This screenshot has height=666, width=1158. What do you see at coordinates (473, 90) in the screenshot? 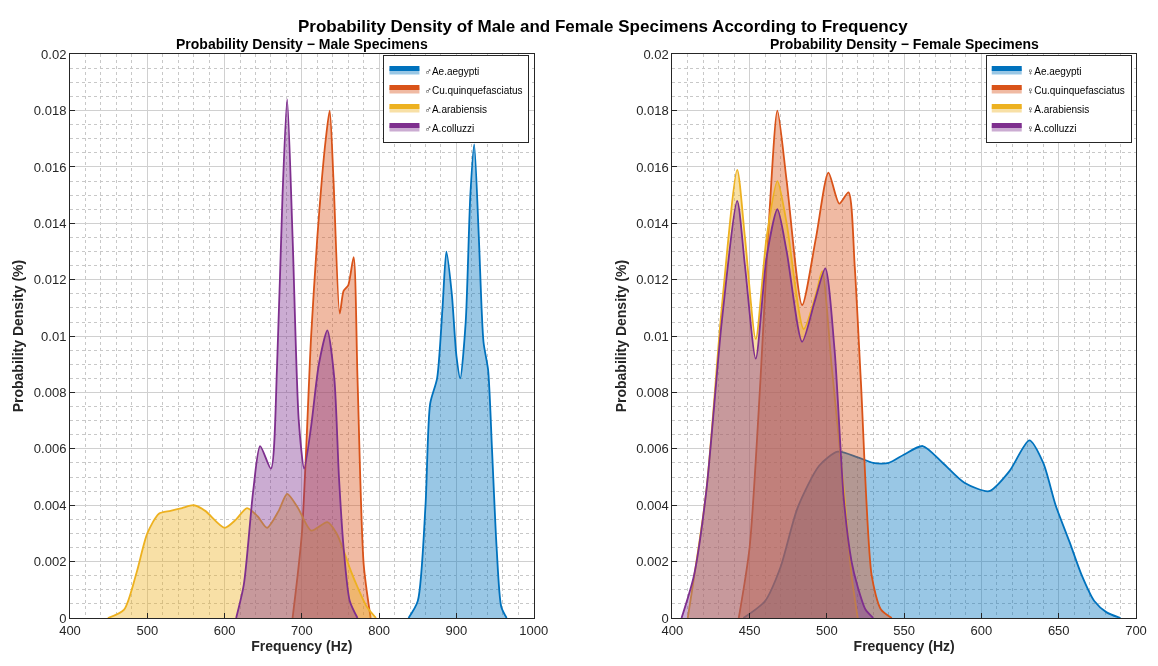
I see `legend-label: ♂Cu.quinquefasciatus` at bounding box center [473, 90].